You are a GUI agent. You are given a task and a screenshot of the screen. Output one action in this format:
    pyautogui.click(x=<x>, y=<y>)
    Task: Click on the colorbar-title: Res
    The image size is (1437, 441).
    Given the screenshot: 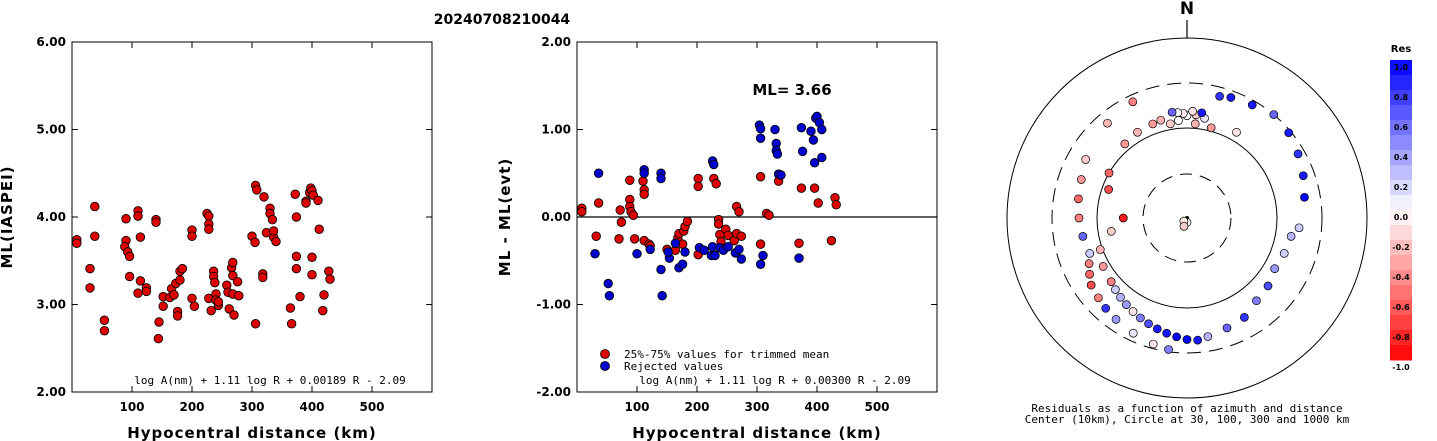 What is the action you would take?
    pyautogui.click(x=1401, y=49)
    